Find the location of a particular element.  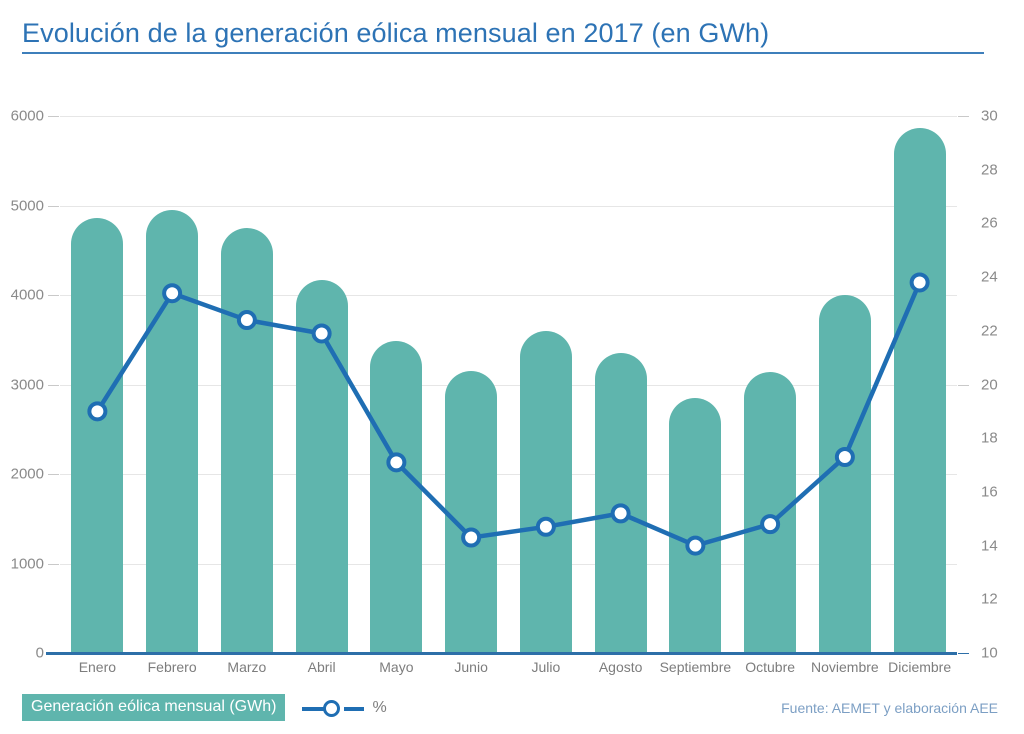

line-data-point: Julio: 14.7% is located at coordinates (545, 526).